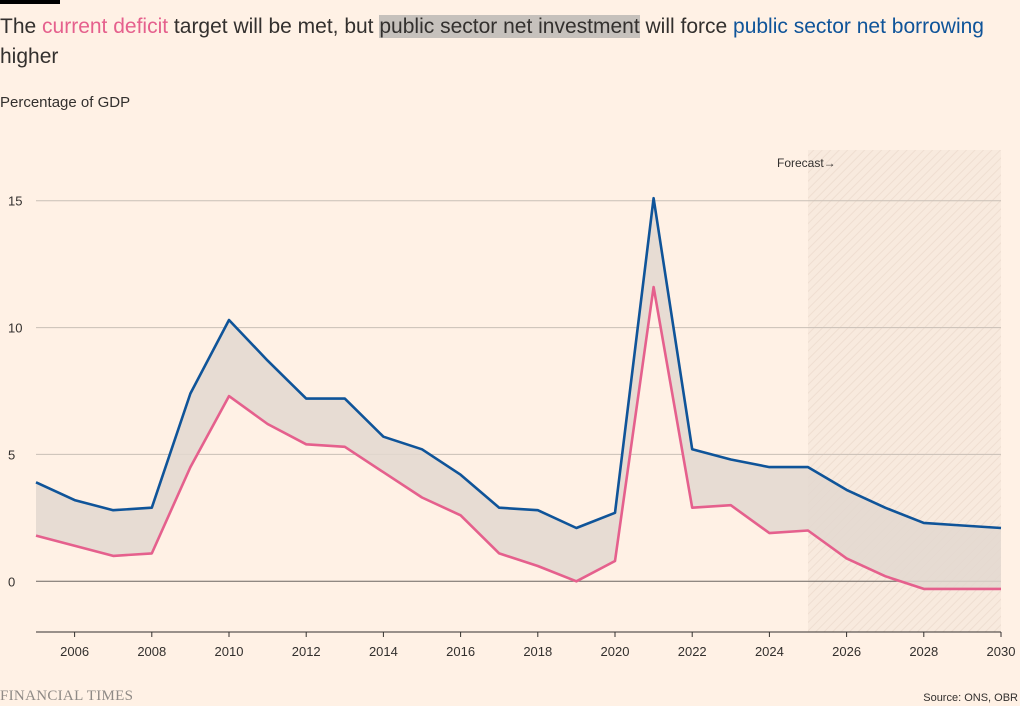  I want to click on x-tick-label: 2018, so click(537, 651).